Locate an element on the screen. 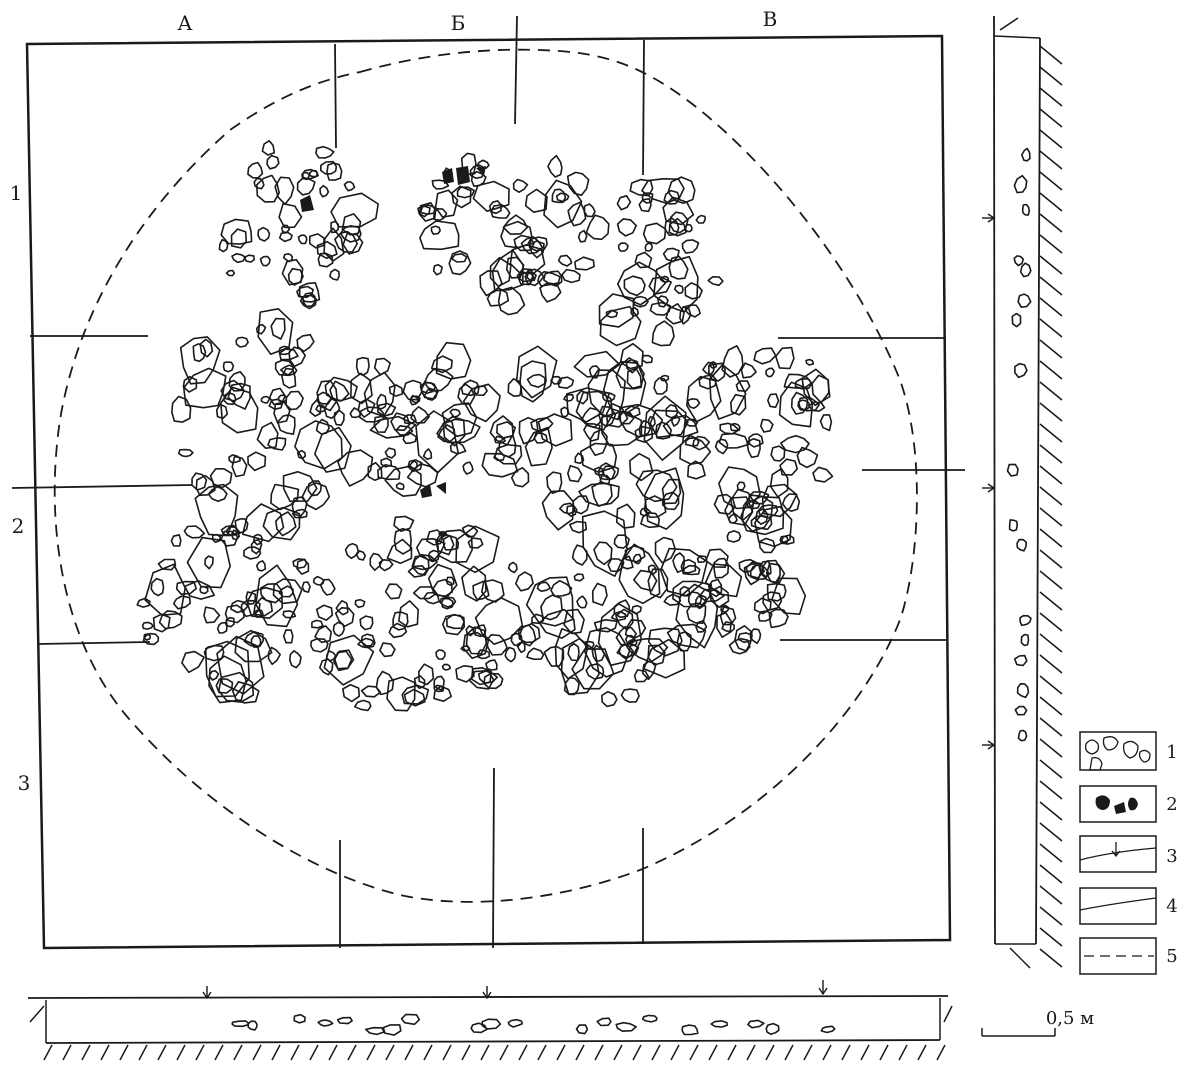 This screenshot has width=1185, height=1066. level-arrows-bottom is located at coordinates (515, 990).